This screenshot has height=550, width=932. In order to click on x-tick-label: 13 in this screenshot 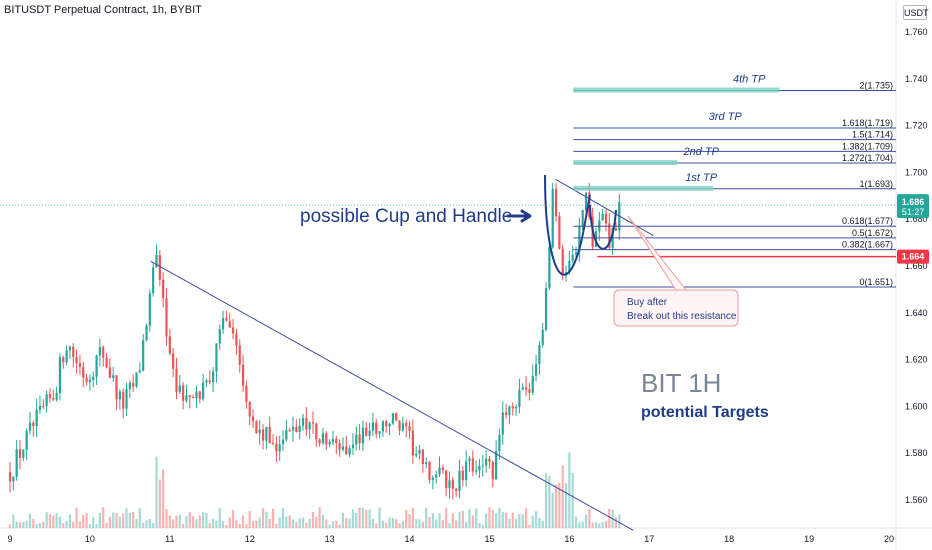, I will do `click(330, 539)`.